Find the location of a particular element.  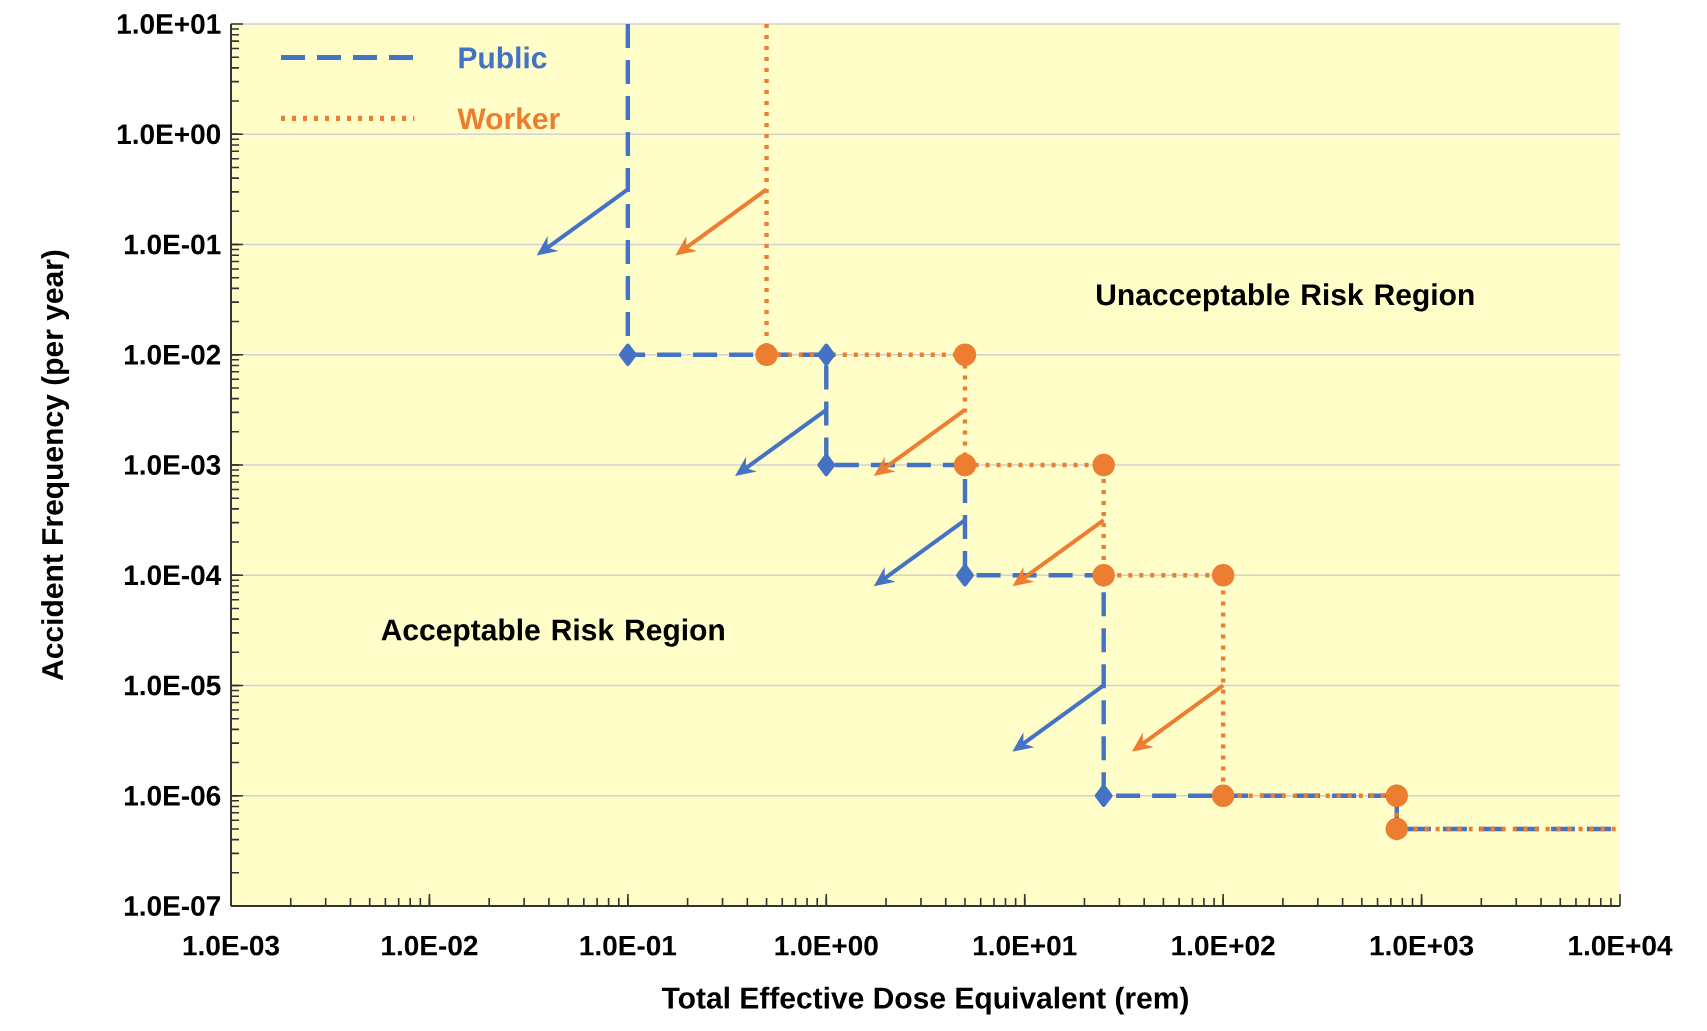

y-axis-title: Accident Frequency (per year) is located at coordinates (55, 465).